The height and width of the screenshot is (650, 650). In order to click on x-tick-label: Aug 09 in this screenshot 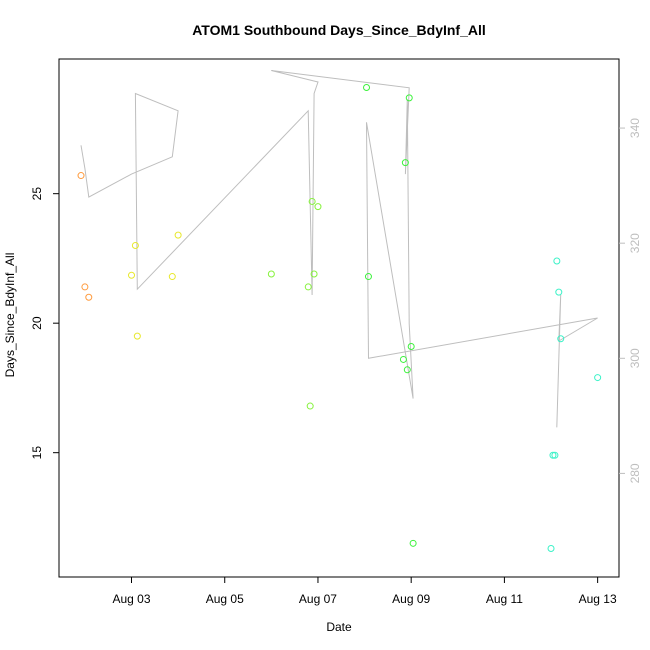, I will do `click(411, 599)`.